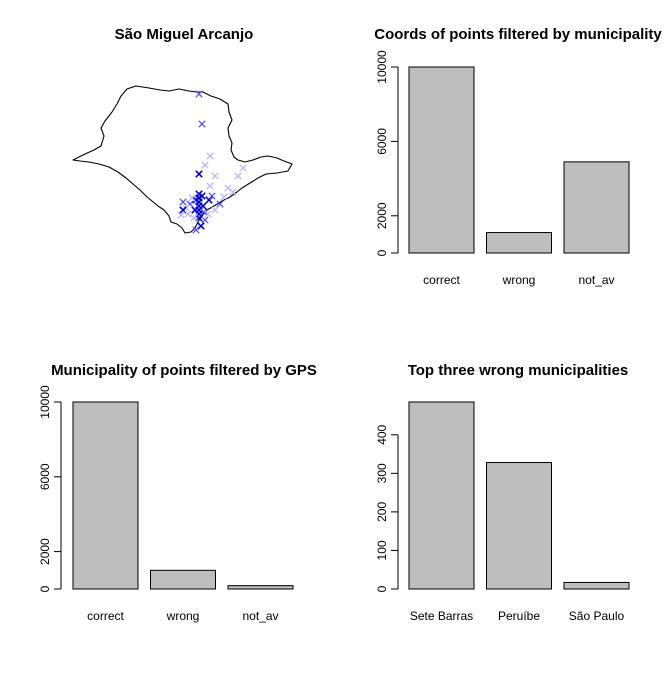 This screenshot has width=671, height=673. Describe the element at coordinates (382, 473) in the screenshot. I see `y-tick-label: 300` at that location.